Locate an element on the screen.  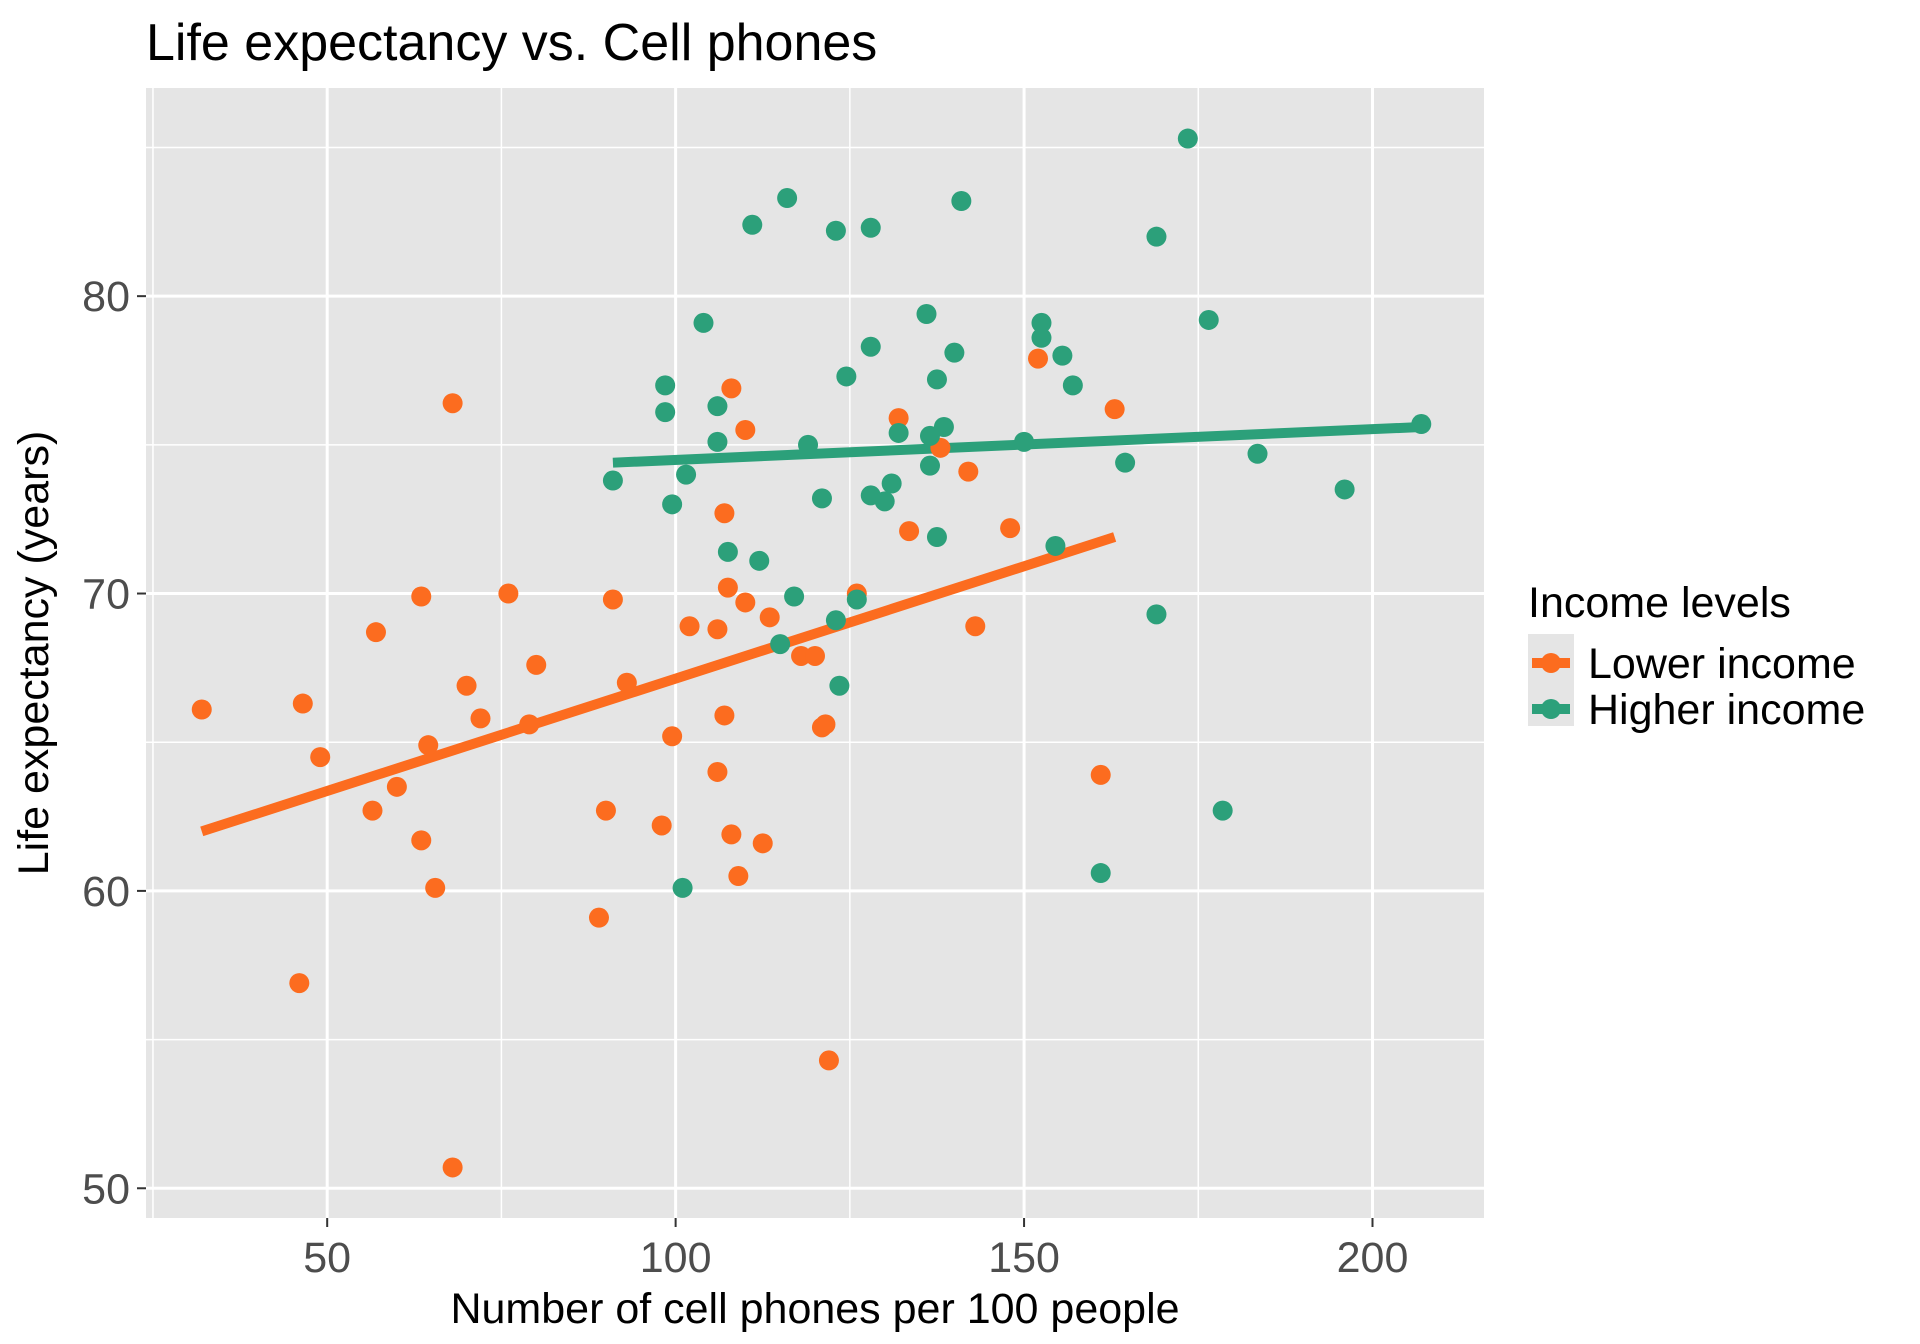
chart-title: Life expectancy vs. Cell phones is located at coordinates (511, 43).